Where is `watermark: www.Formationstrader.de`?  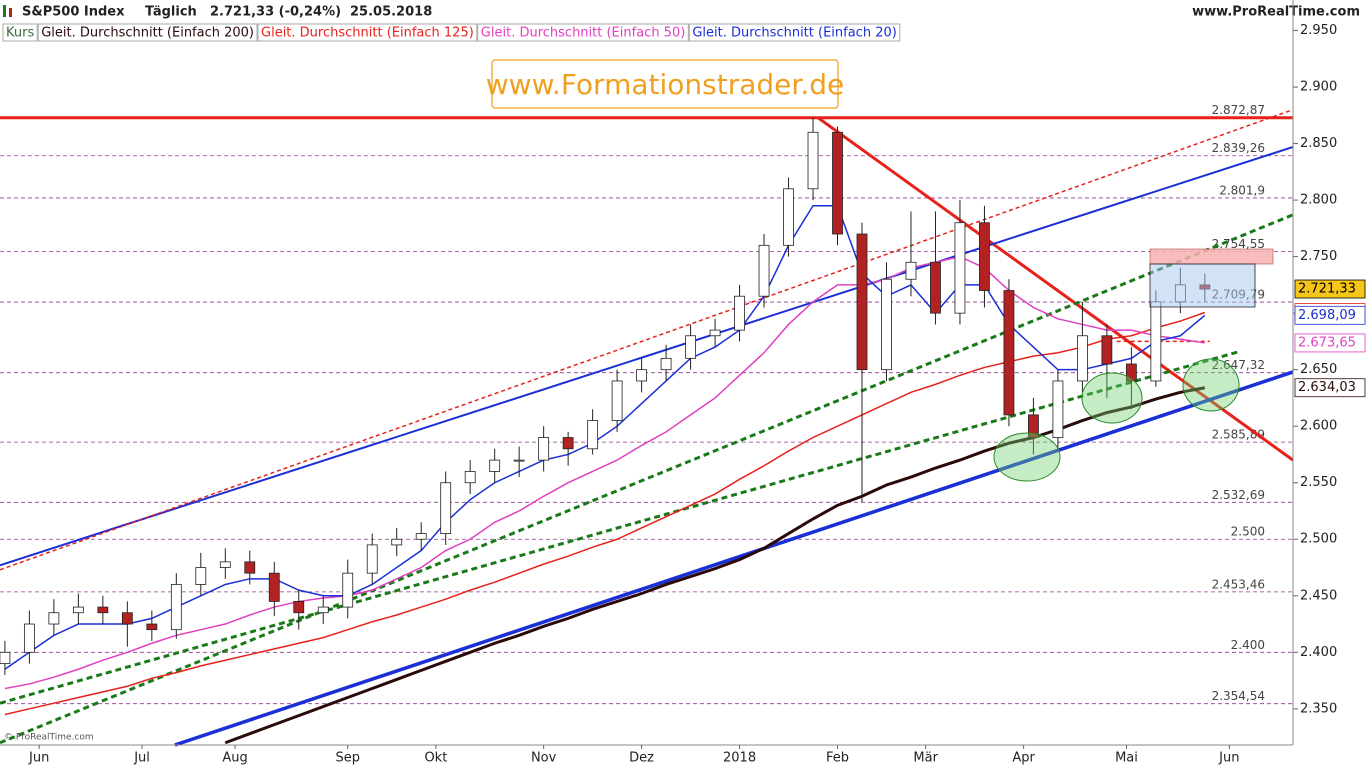
watermark: www.Formationstrader.de is located at coordinates (665, 84).